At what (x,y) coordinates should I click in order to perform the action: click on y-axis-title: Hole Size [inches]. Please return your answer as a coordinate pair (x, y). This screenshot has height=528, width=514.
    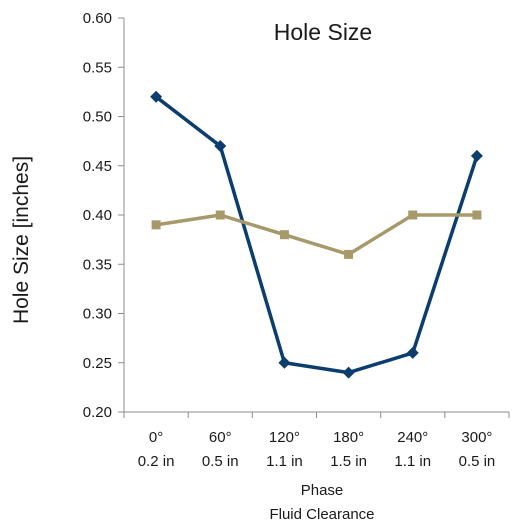
    Looking at the image, I should click on (21, 240).